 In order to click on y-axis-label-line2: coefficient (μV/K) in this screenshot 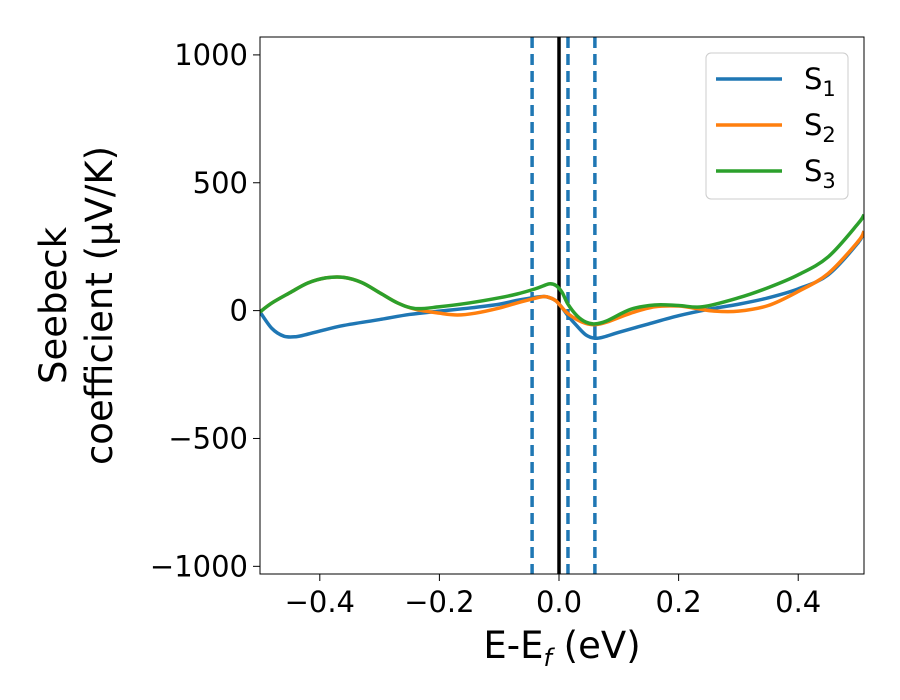, I will do `click(99, 305)`.